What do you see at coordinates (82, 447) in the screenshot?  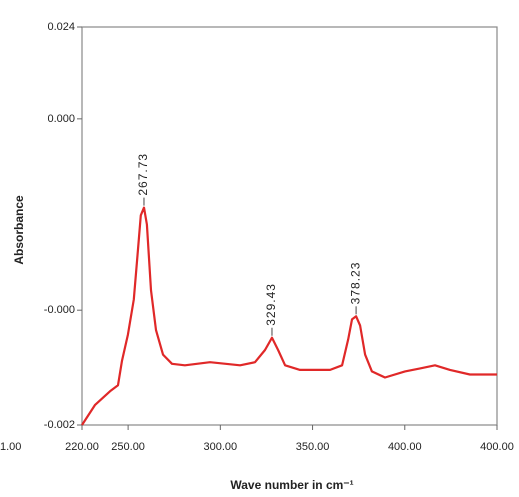 I see `x-tick-label: 220.00` at bounding box center [82, 447].